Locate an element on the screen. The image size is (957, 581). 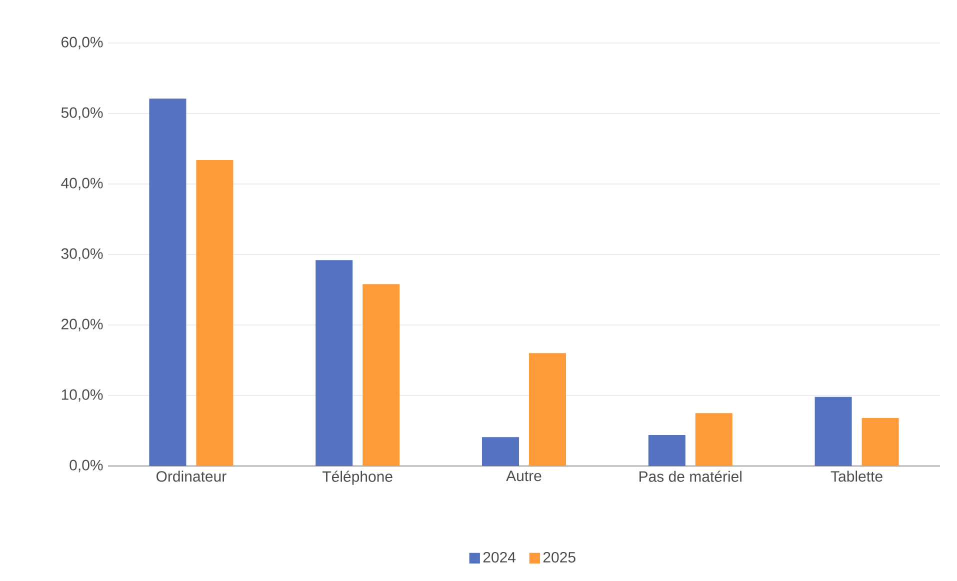
y-tick-label: 30,0% is located at coordinates (82, 254).